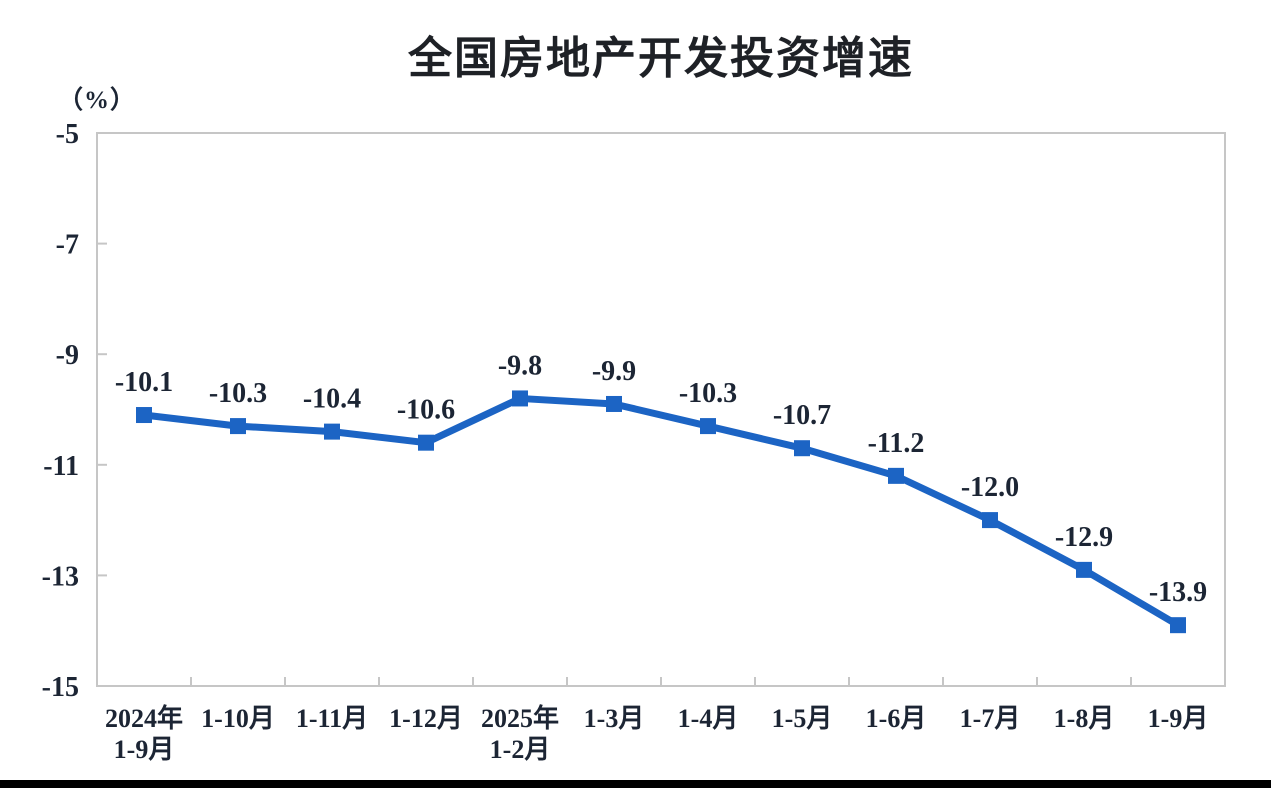 Image resolution: width=1271 pixels, height=788 pixels. What do you see at coordinates (67, 134) in the screenshot?
I see `y-axis-tick-label: -5` at bounding box center [67, 134].